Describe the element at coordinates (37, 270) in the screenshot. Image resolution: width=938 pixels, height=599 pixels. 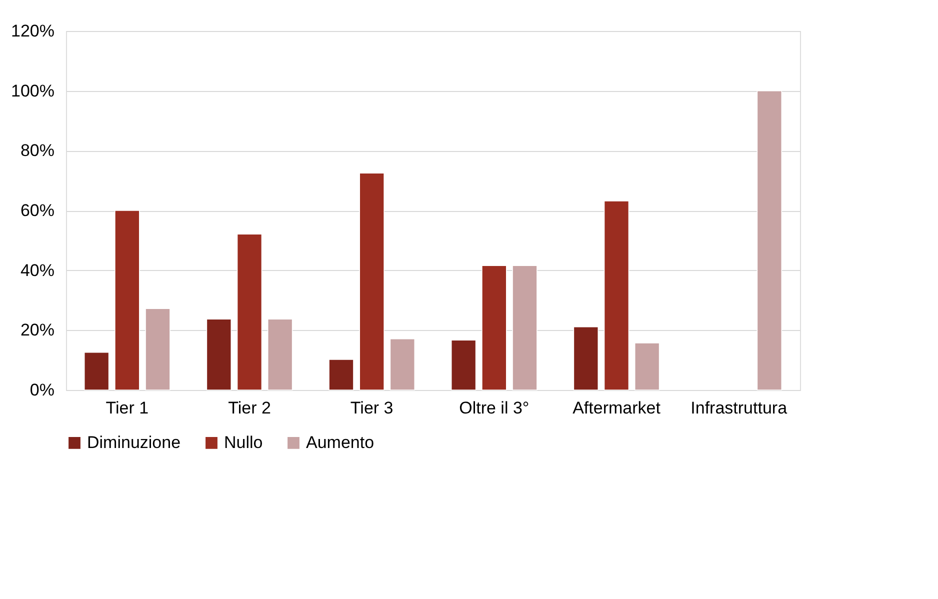
I see `y-tick-label: 40%` at that location.